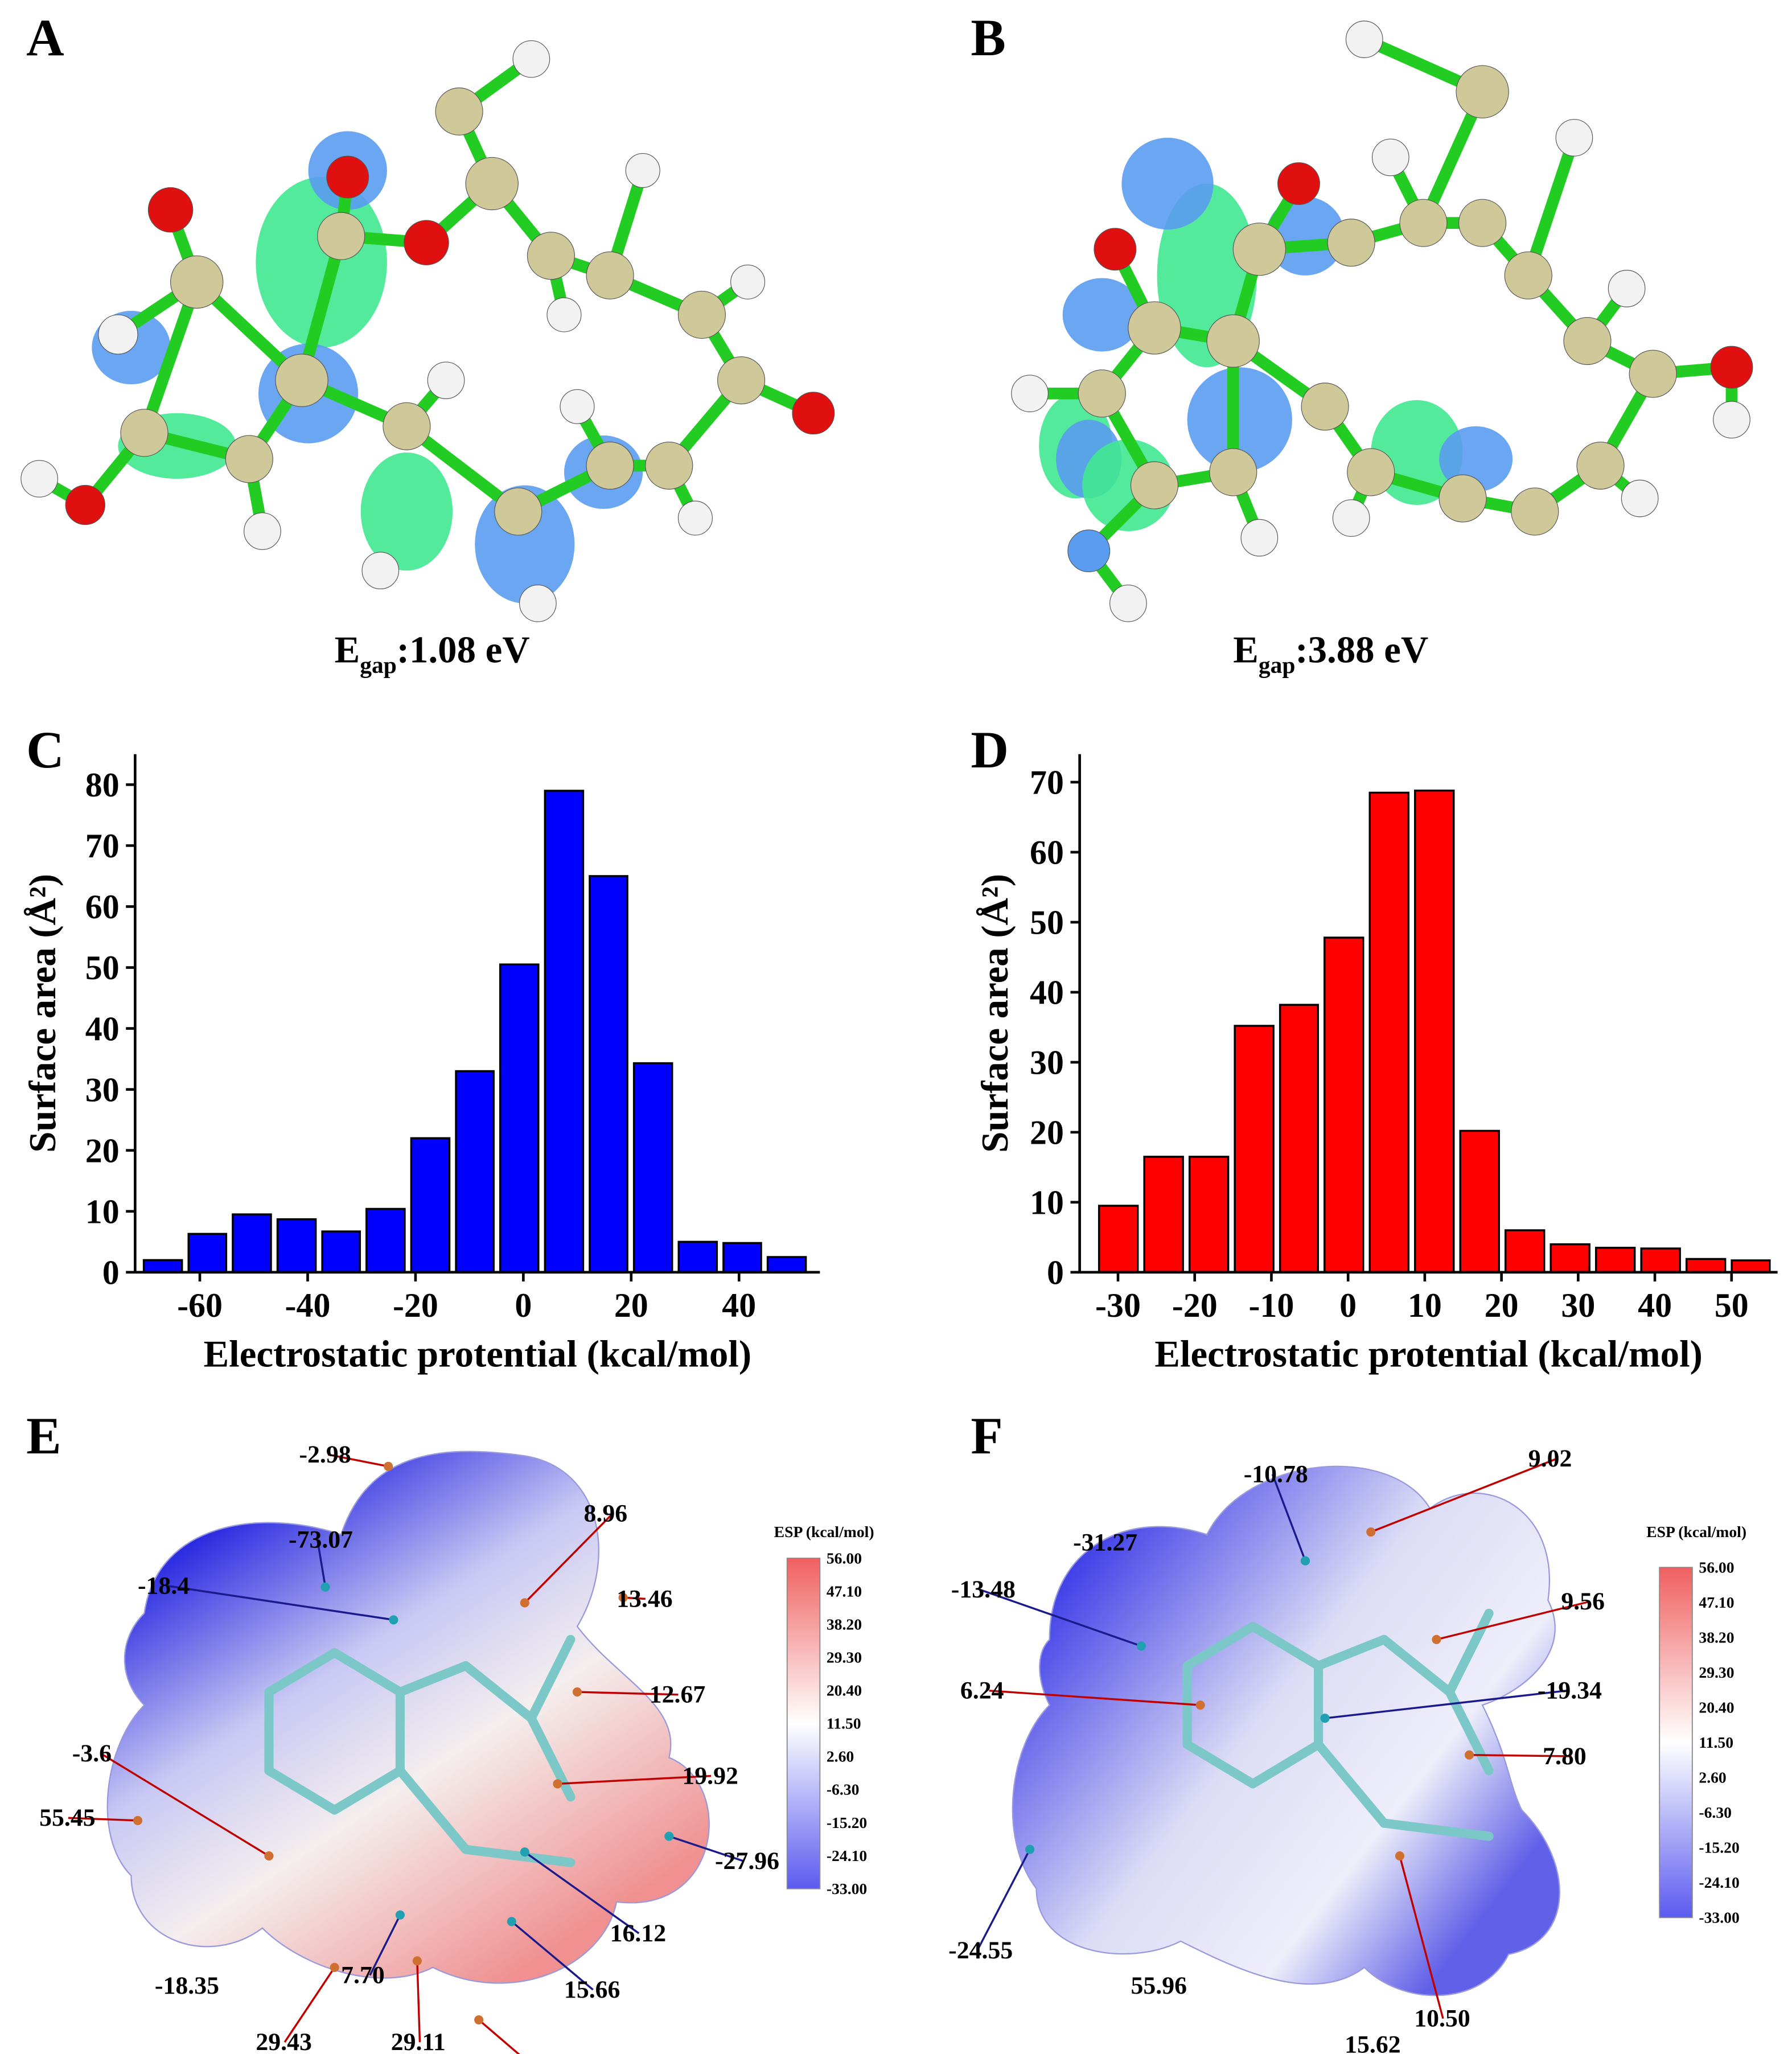  What do you see at coordinates (103, 1090) in the screenshot?
I see `y-tick-label: 30` at bounding box center [103, 1090].